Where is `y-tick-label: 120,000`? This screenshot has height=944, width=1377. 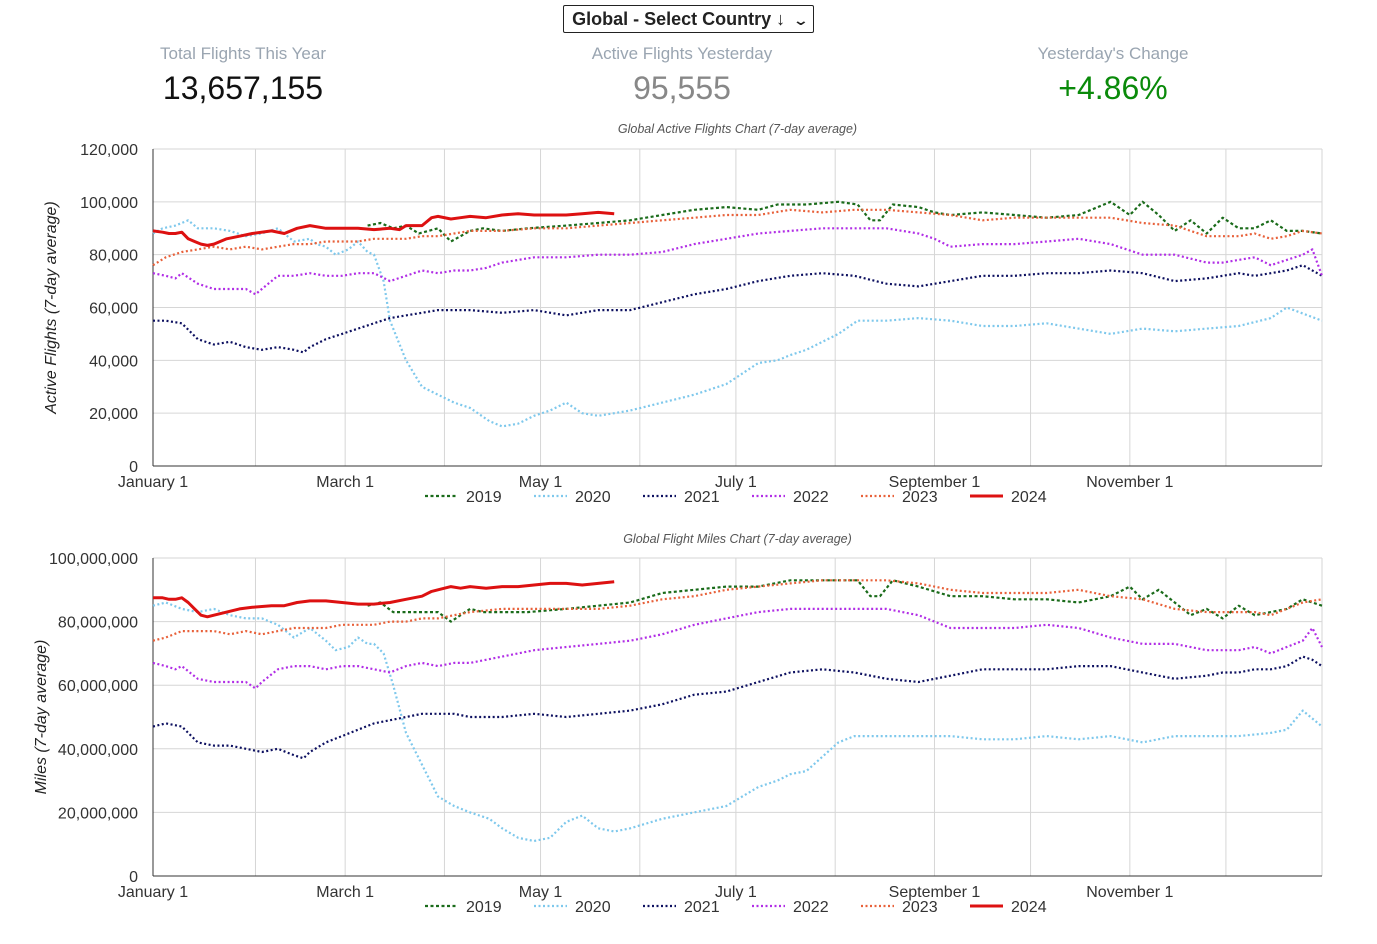
y-tick-label: 120,000 is located at coordinates (109, 150).